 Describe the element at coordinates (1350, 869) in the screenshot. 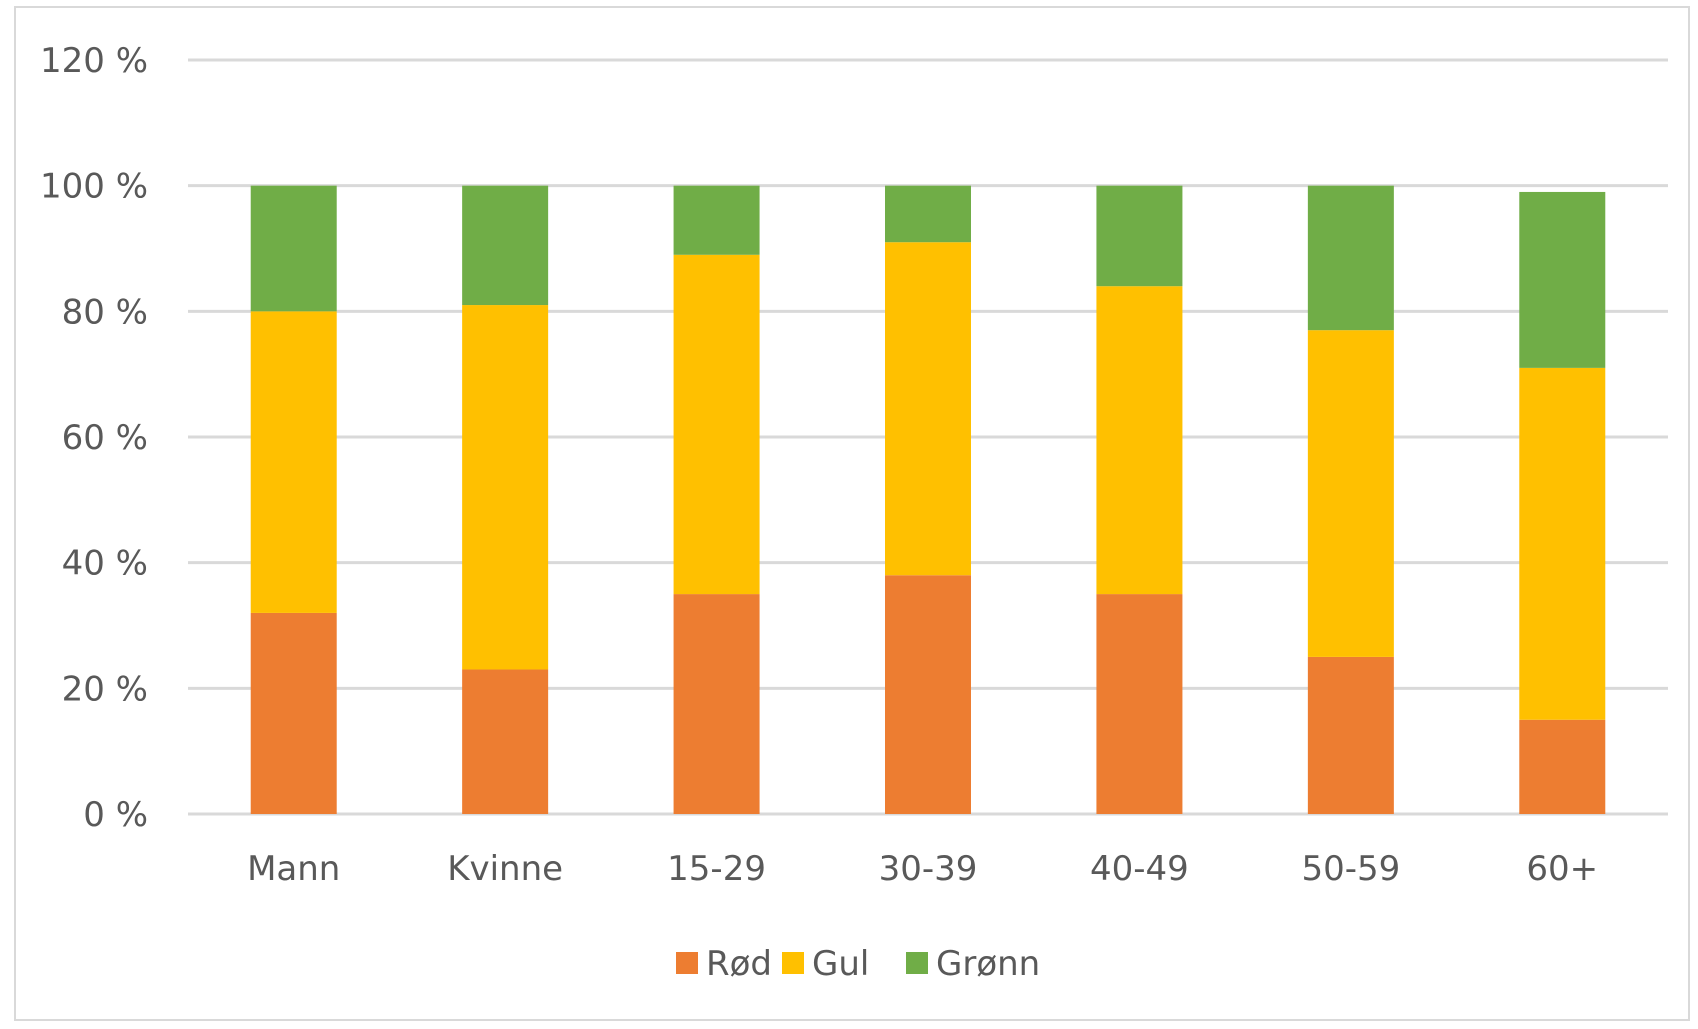

I see `x-tick-label: 50-59` at that location.